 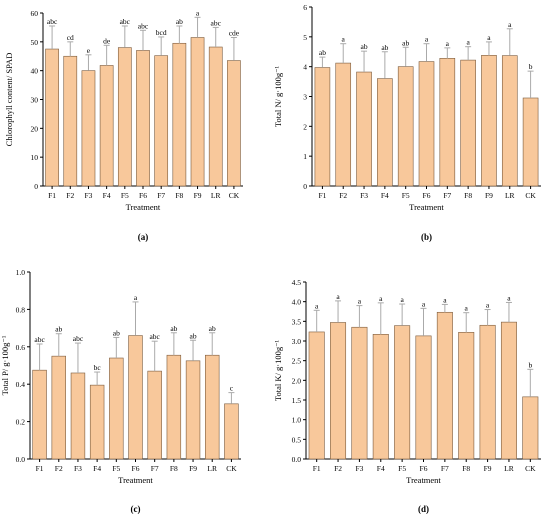 What do you see at coordinates (423, 509) in the screenshot?
I see `panel-label: (d)` at bounding box center [423, 509].